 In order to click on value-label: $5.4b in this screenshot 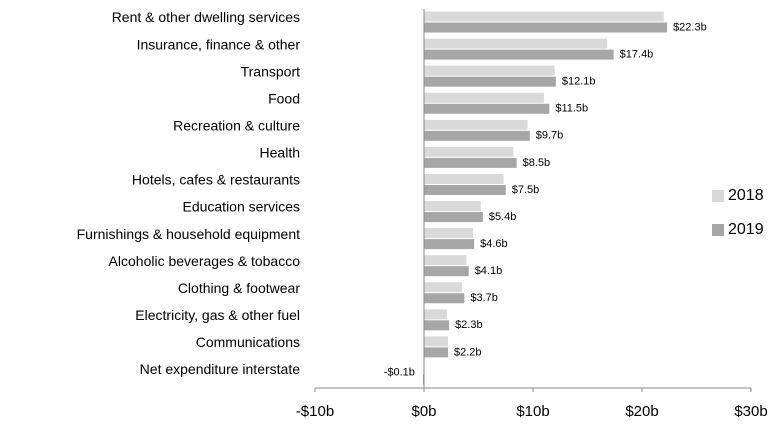, I will do `click(503, 217)`.